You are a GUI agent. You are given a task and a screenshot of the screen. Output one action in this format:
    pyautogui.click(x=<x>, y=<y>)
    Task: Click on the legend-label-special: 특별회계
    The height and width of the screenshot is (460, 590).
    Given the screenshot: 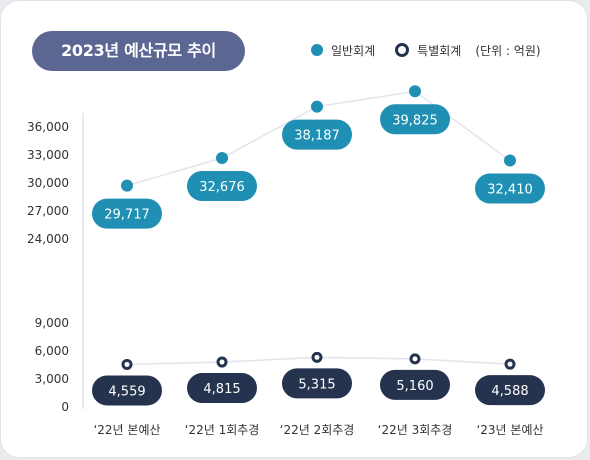 What is the action you would take?
    pyautogui.click(x=439, y=50)
    